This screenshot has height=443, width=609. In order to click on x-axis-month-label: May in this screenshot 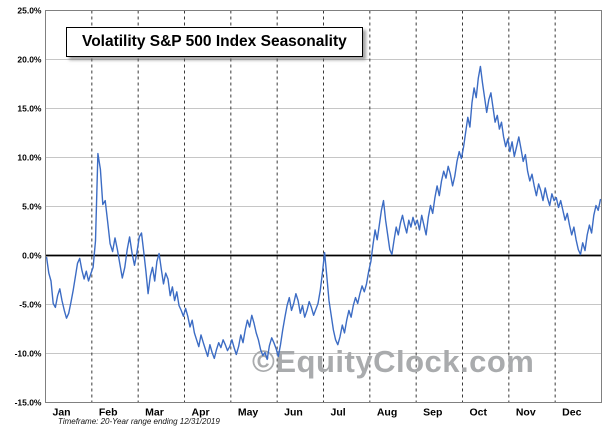, I will do `click(248, 413)`.